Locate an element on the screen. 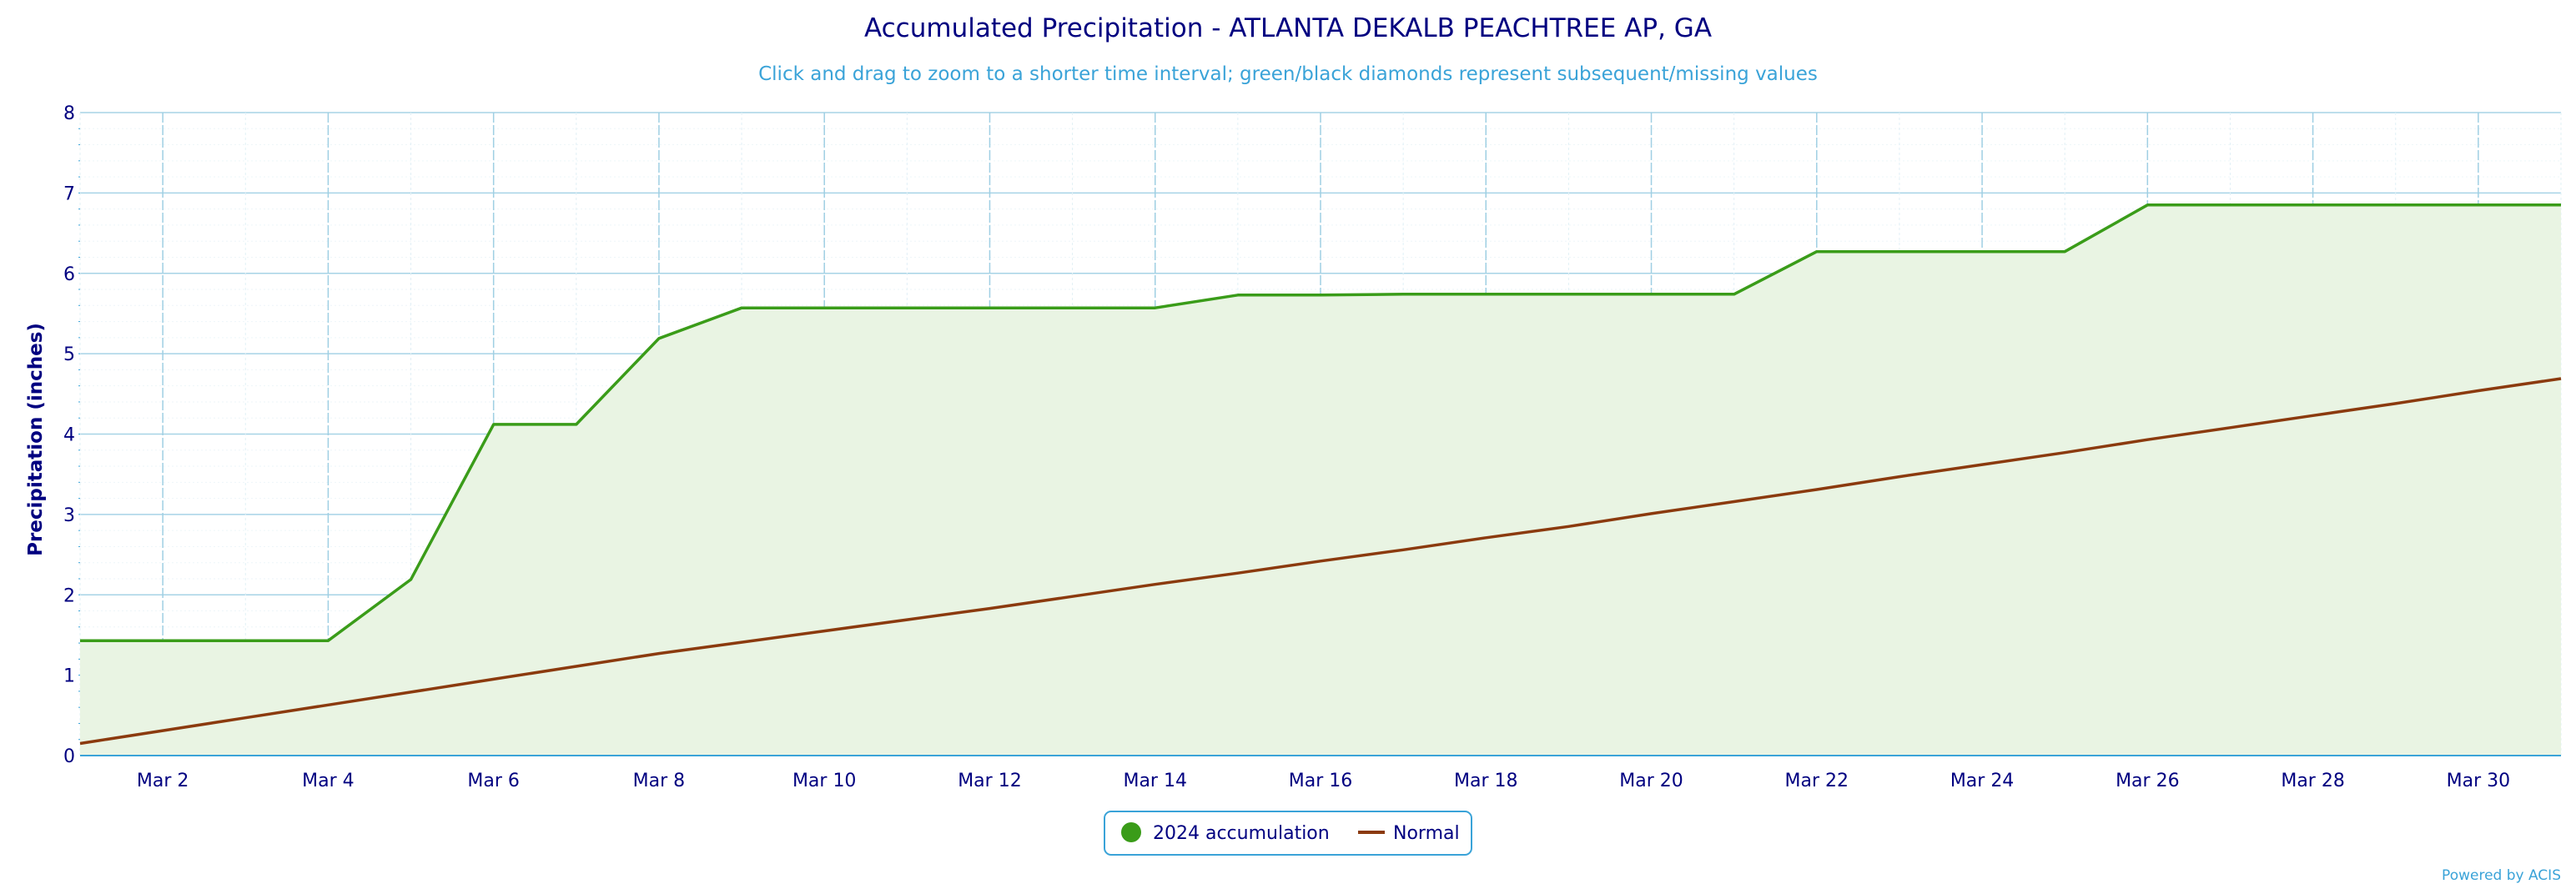 The image size is (2576, 889). legend-item-normal: Normal is located at coordinates (1409, 833).